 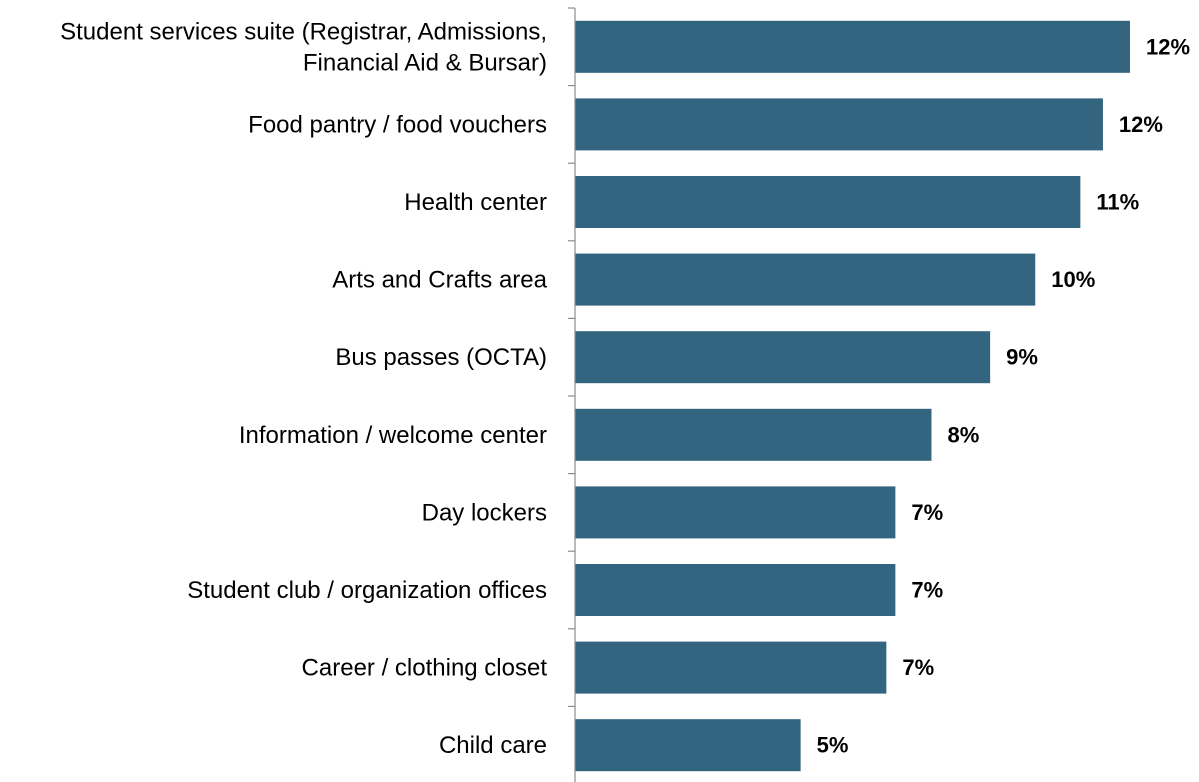 What do you see at coordinates (493, 745) in the screenshot?
I see `category-label: Child care` at bounding box center [493, 745].